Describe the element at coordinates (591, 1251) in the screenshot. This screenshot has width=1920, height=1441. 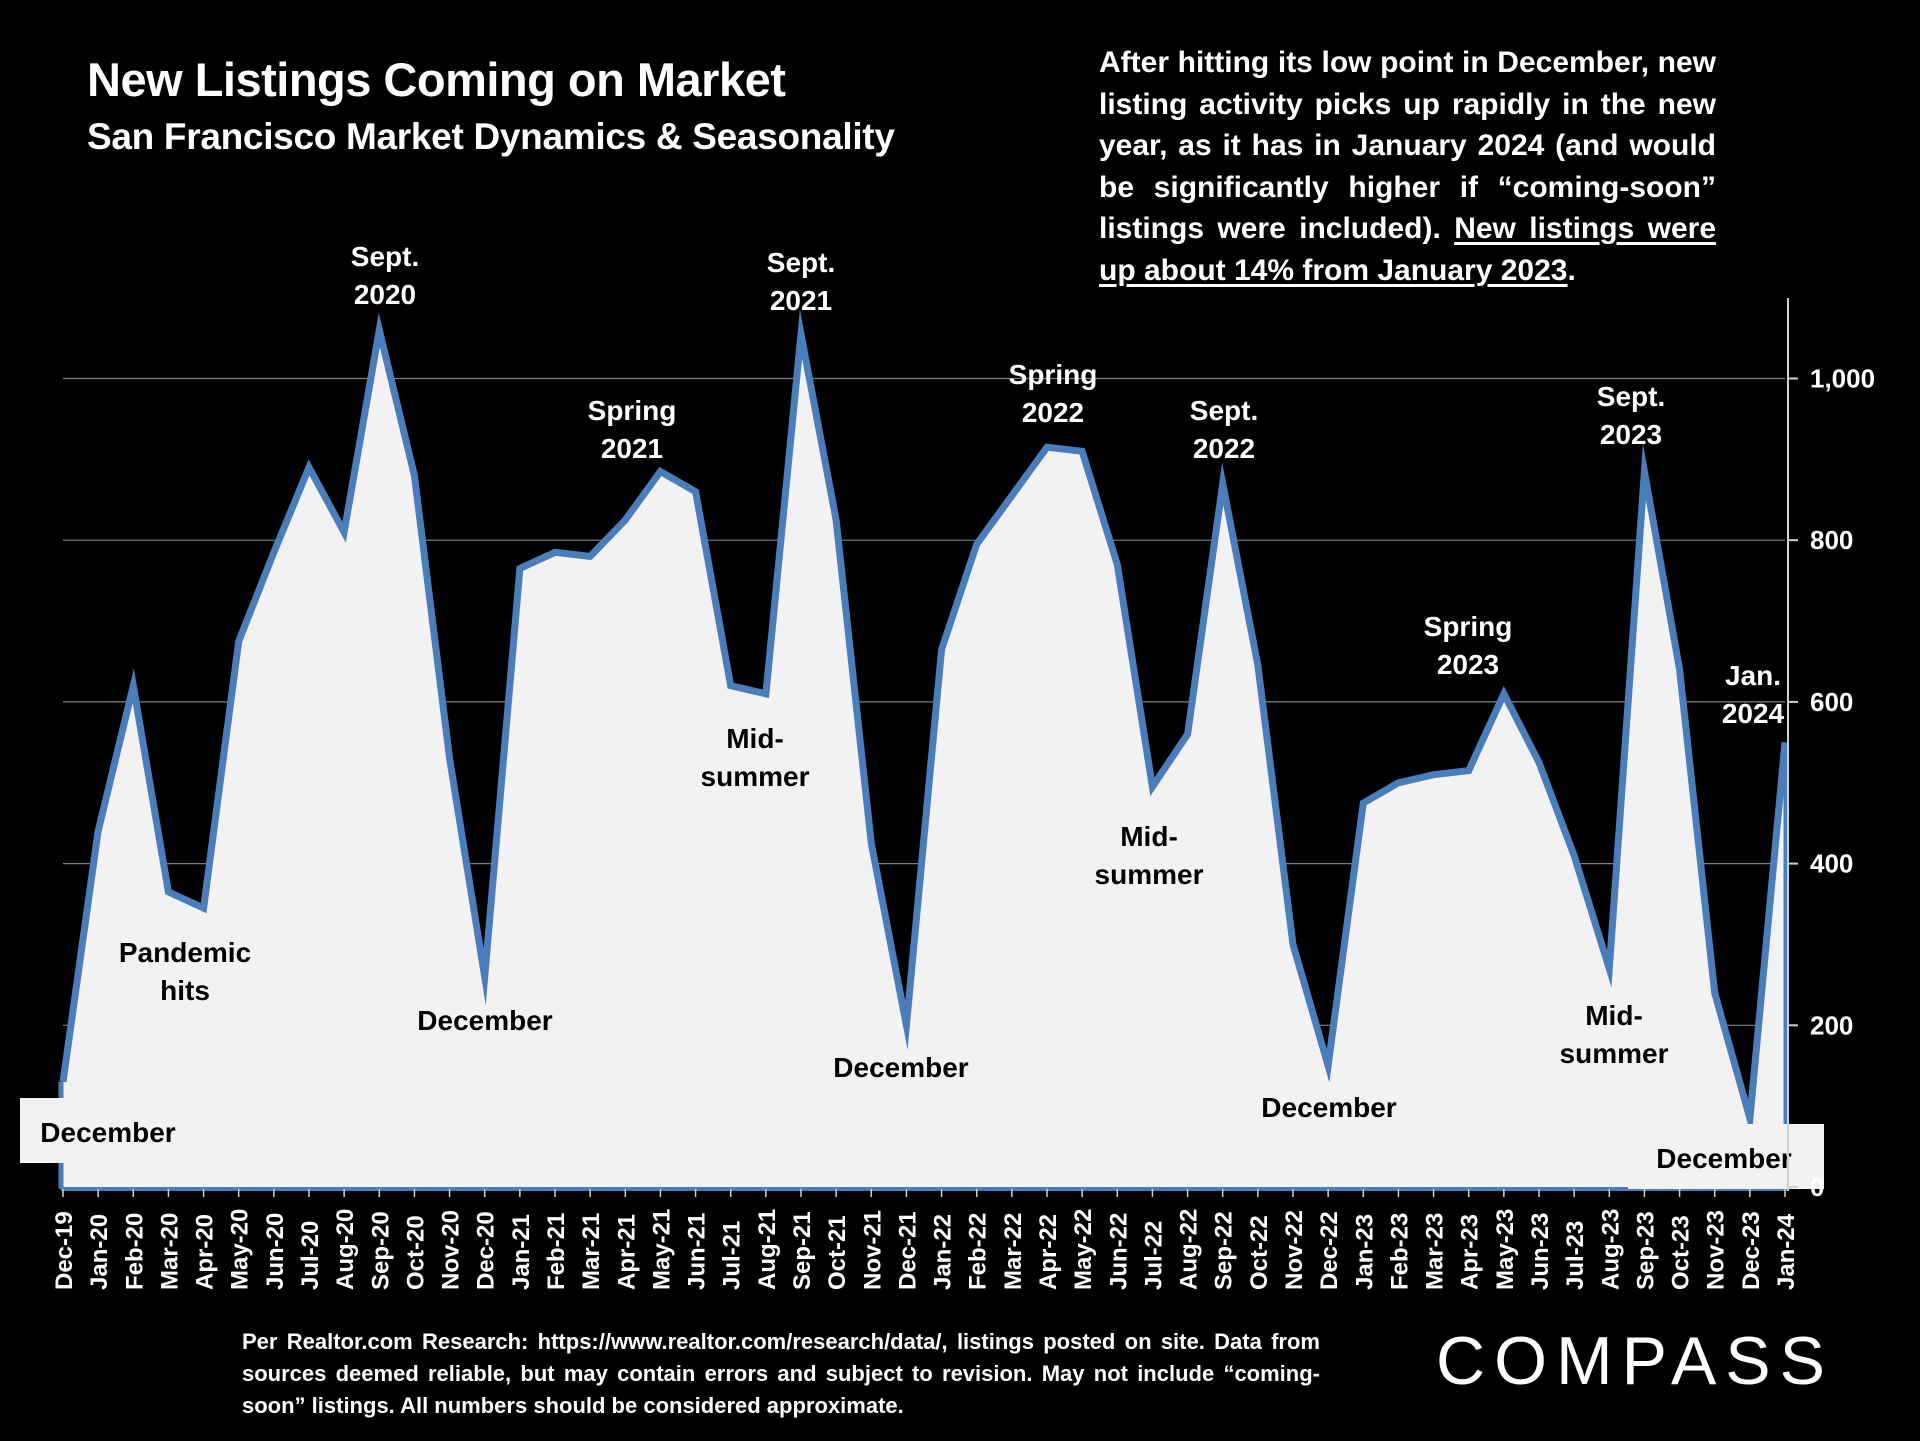
I see `x-tick-label: Mar-21` at that location.